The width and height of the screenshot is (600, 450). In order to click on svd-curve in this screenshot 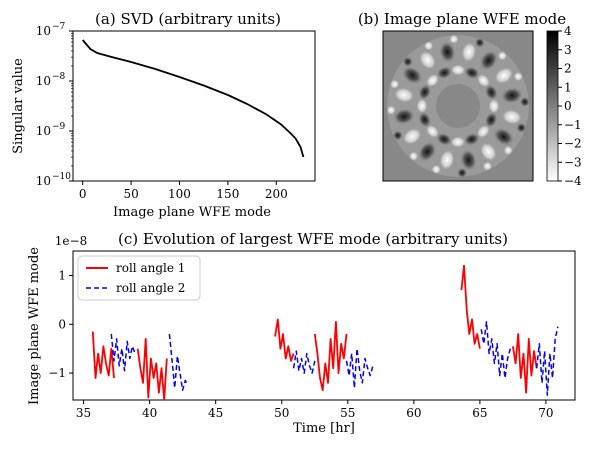, I will do `click(193, 98)`.